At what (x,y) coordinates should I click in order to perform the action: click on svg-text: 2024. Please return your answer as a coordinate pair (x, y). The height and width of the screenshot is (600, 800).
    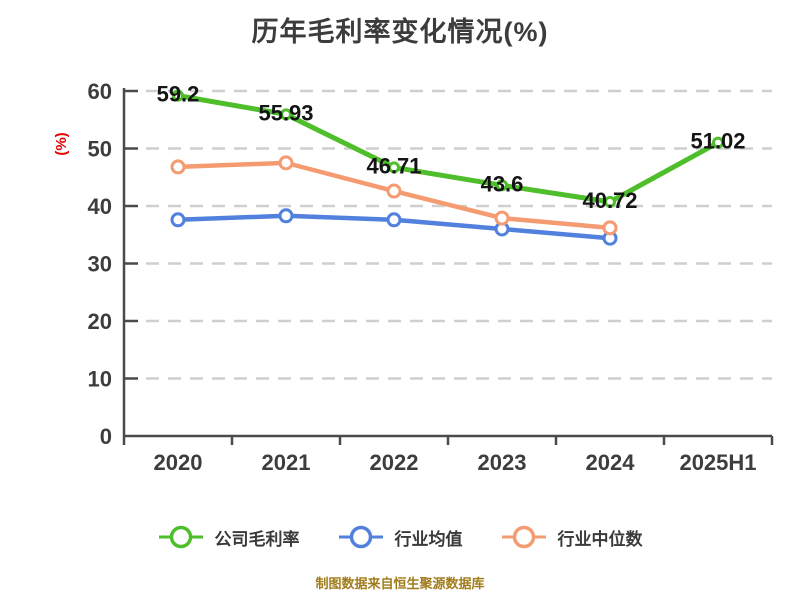
    Looking at the image, I should click on (611, 462).